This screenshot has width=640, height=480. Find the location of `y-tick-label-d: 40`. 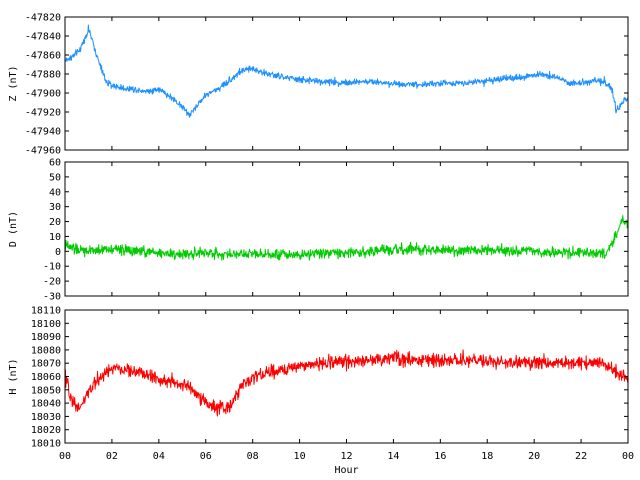

y-tick-label-d: 40 is located at coordinates (55, 192).